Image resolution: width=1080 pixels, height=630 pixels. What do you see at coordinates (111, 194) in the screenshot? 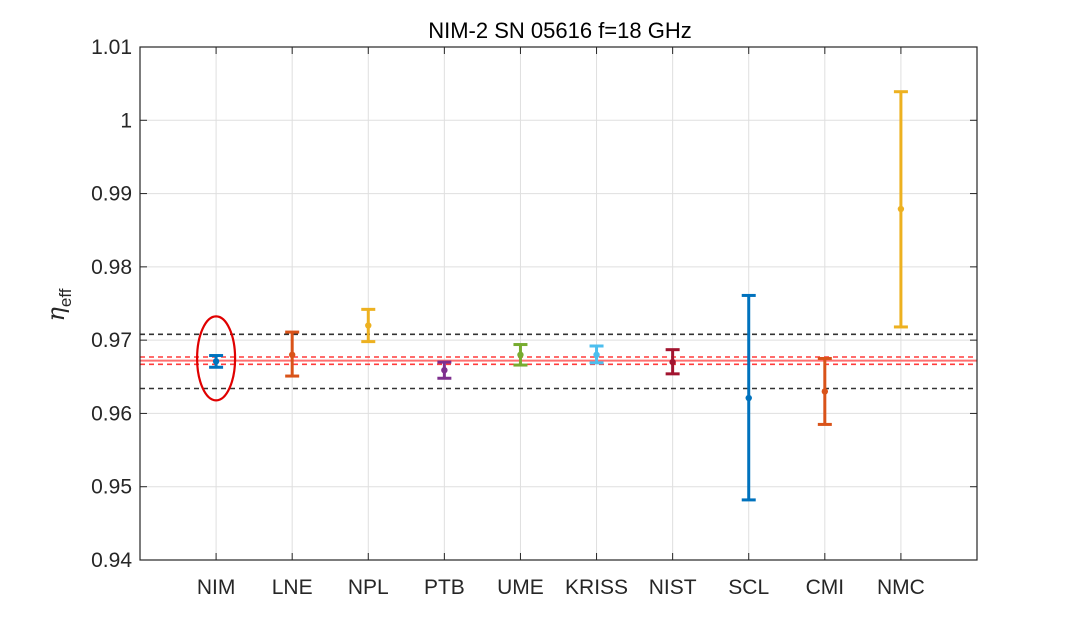
I see `y-tick-label: 0.99` at bounding box center [111, 194].